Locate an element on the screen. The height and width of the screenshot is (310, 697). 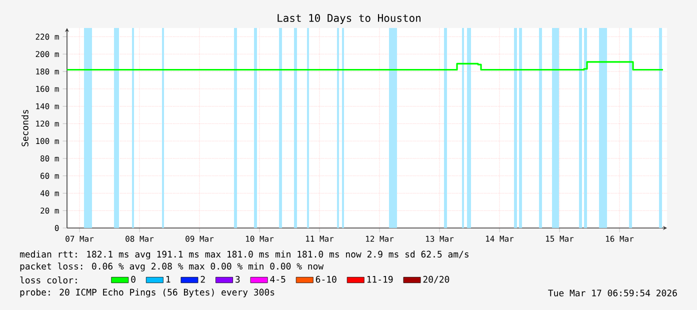
legend-label: 0 is located at coordinates (133, 279).